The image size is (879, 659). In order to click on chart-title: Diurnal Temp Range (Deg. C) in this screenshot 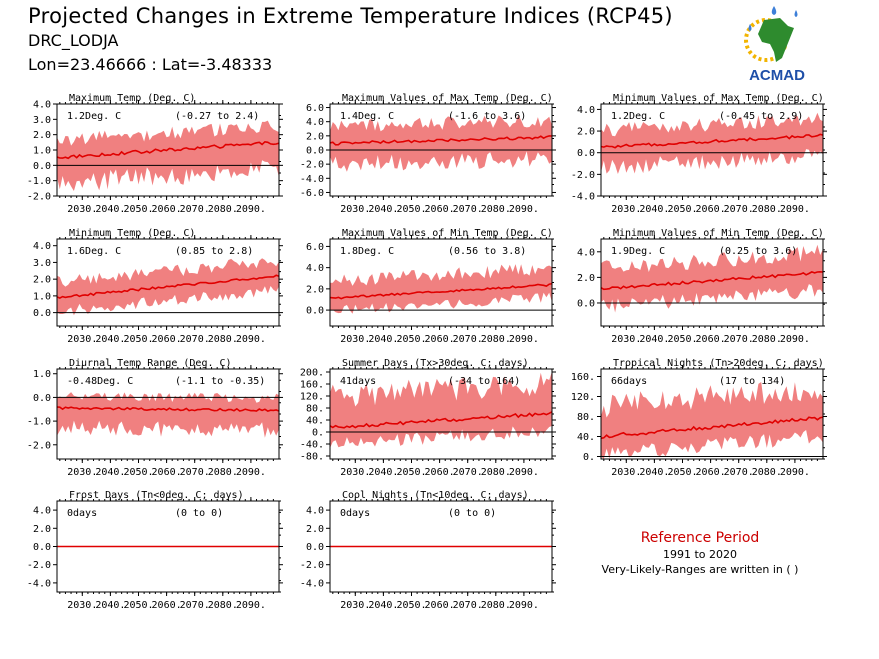, I will do `click(150, 363)`.